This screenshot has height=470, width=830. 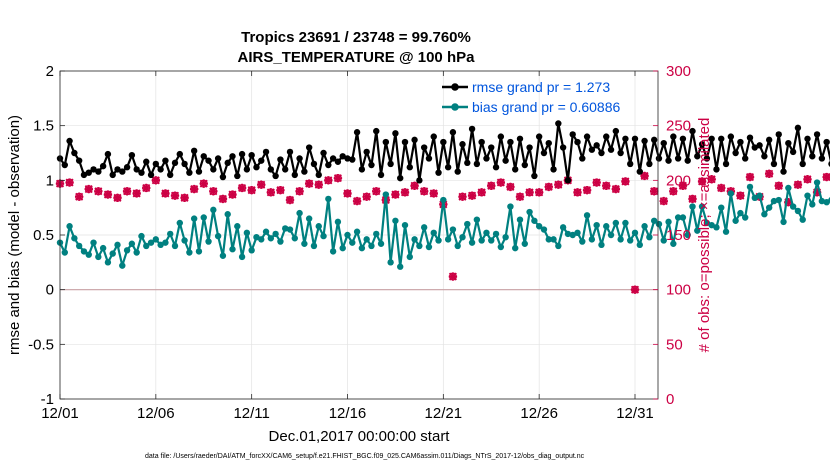 What do you see at coordinates (60, 413) in the screenshot?
I see `x-tick-label: 12/01` at bounding box center [60, 413].